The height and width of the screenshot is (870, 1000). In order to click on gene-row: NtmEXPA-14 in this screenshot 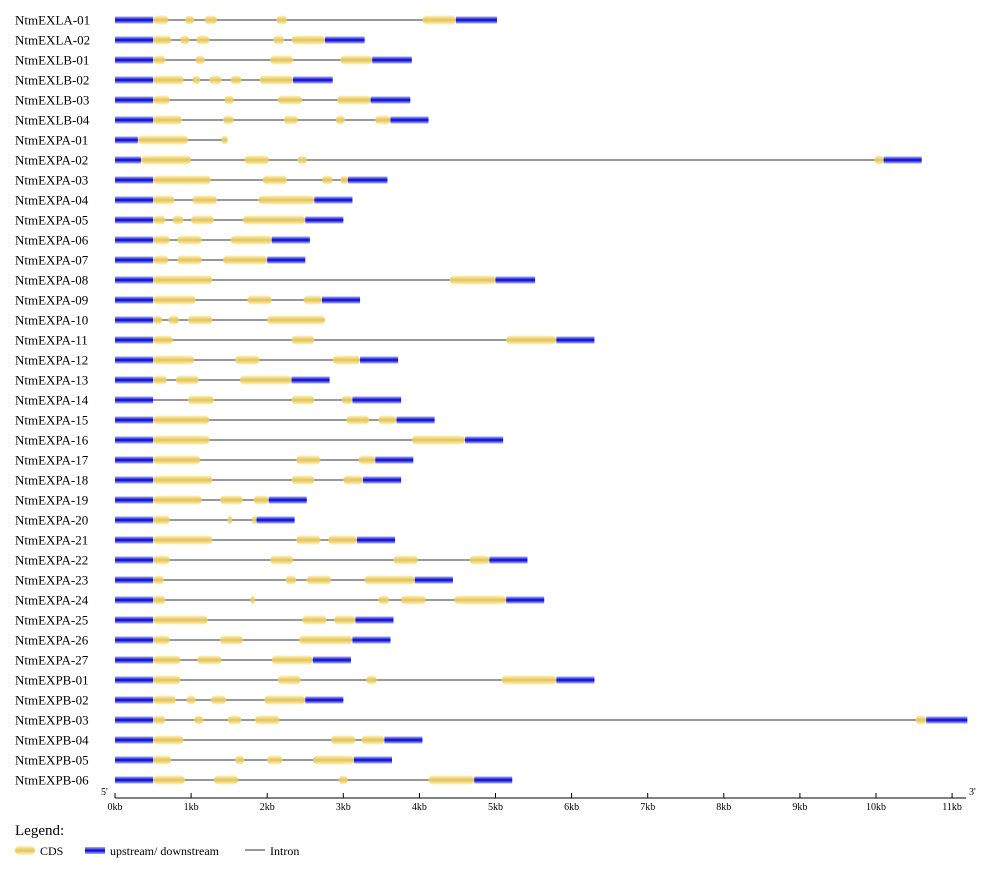, I will do `click(208, 400)`.